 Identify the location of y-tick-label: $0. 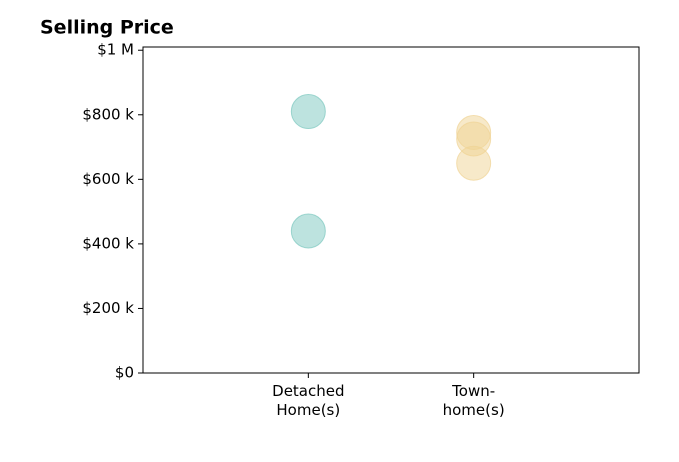
(124, 373).